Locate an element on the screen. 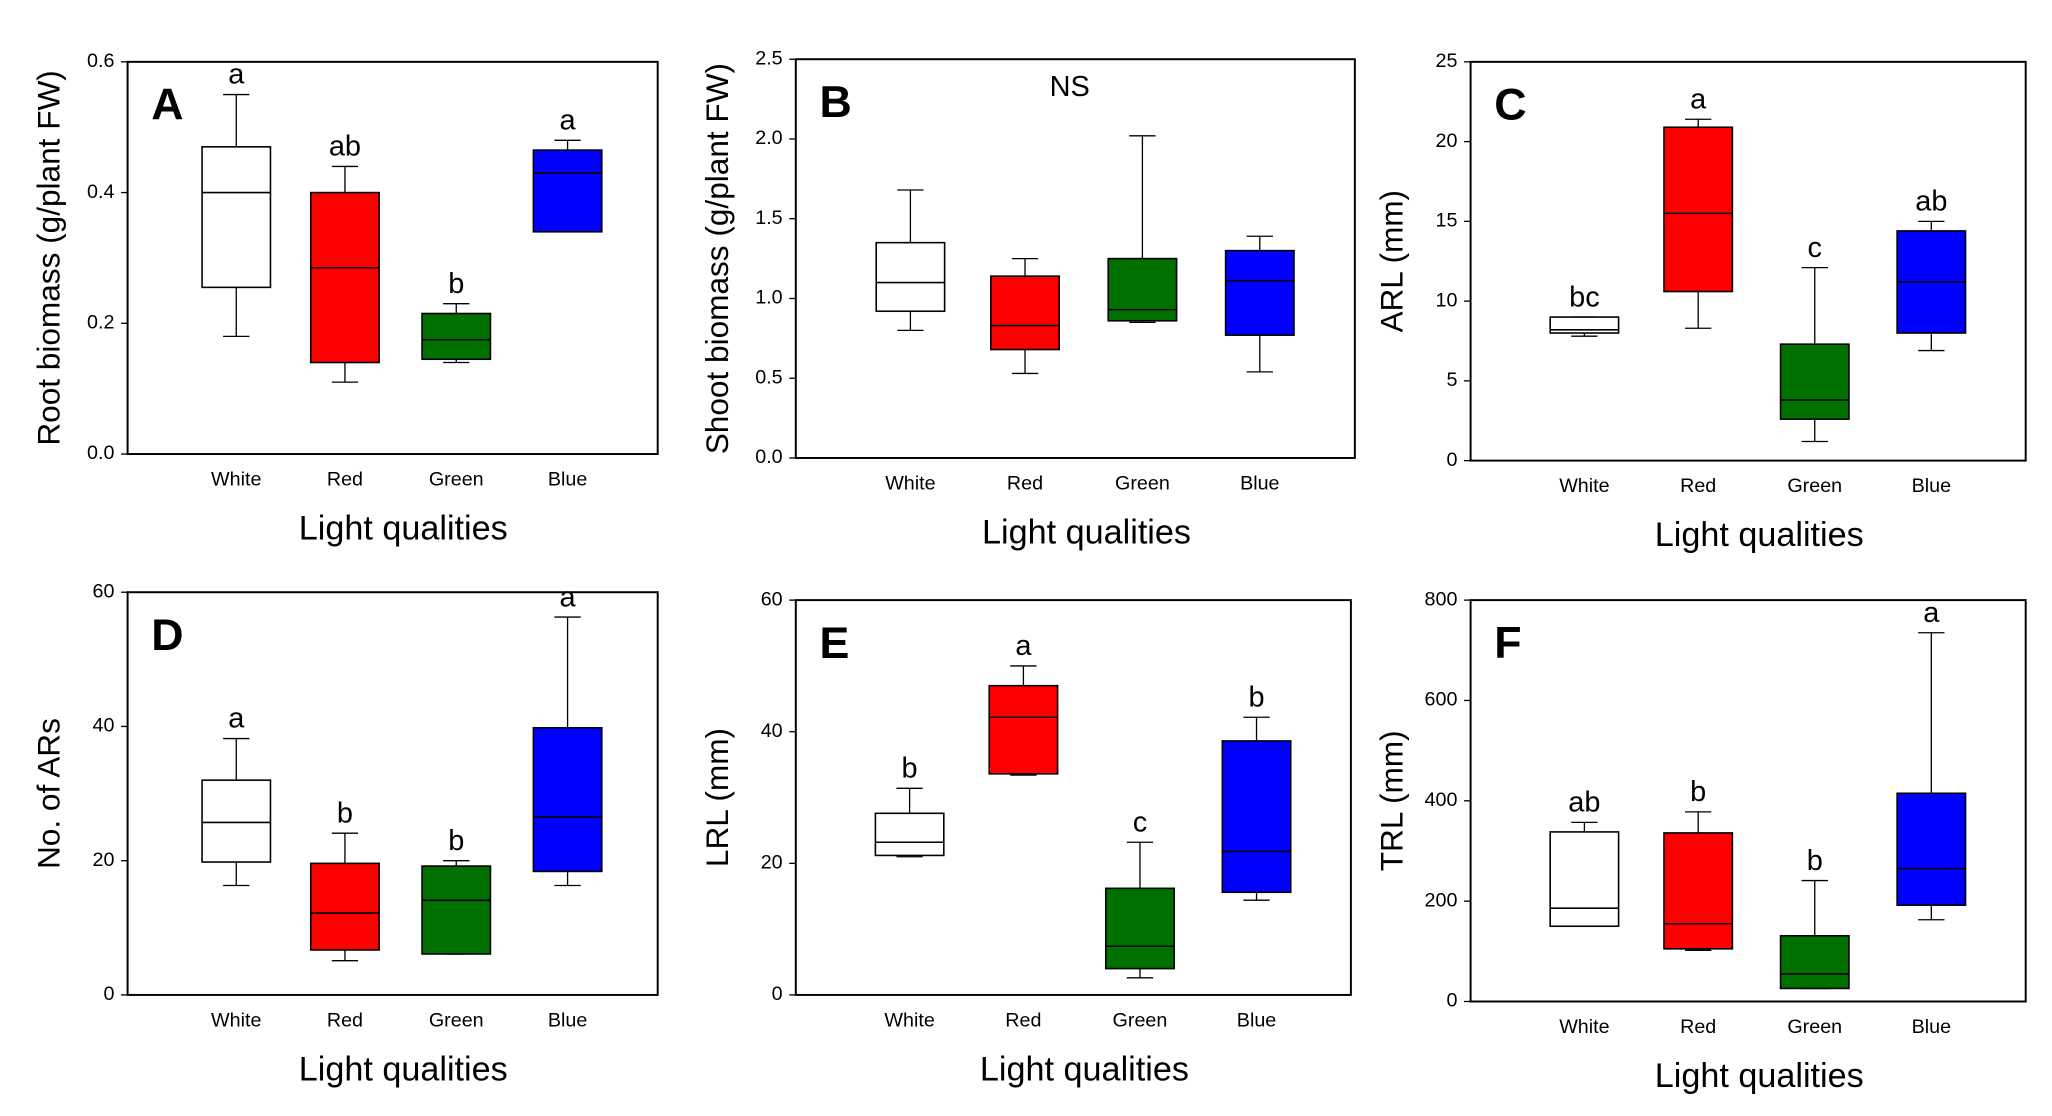 This screenshot has width=2052, height=1116. y-tick-label: 15 is located at coordinates (1447, 221).